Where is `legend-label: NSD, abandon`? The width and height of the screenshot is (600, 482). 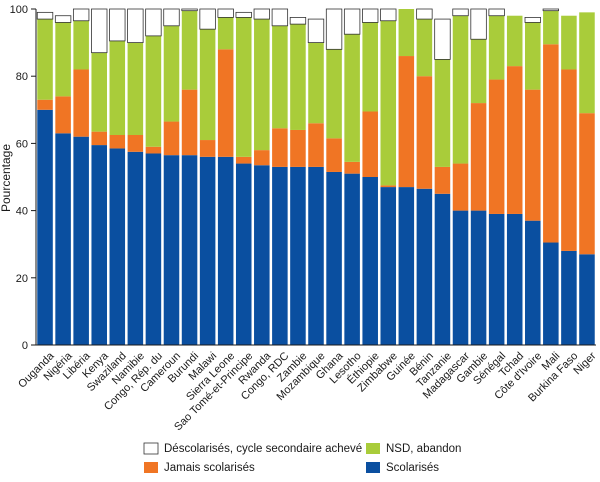 legend-label: NSD, abandon is located at coordinates (423, 449).